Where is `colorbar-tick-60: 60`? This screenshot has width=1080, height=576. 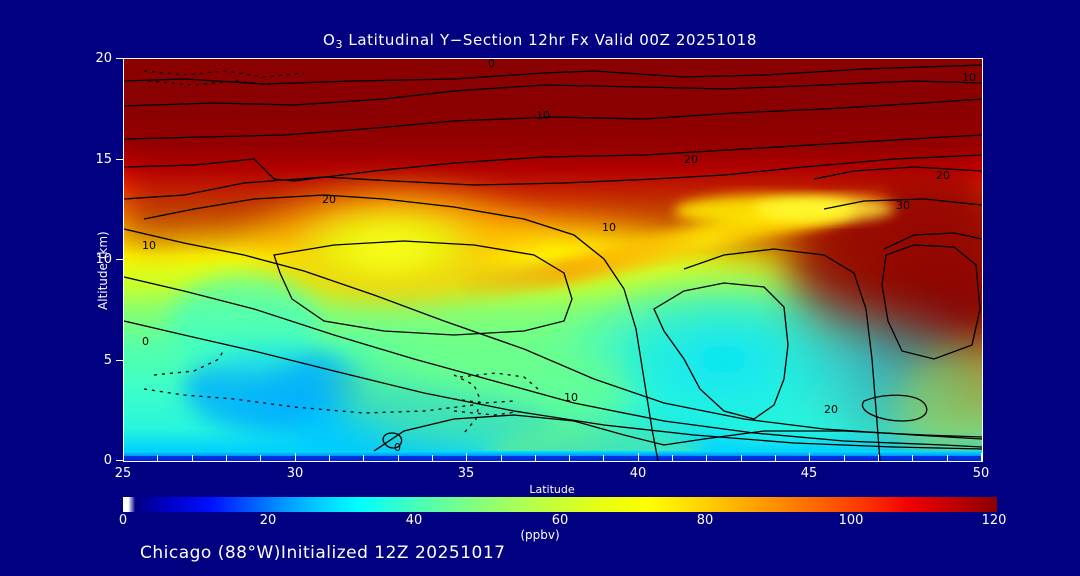 colorbar-tick-60: 60 is located at coordinates (560, 520).